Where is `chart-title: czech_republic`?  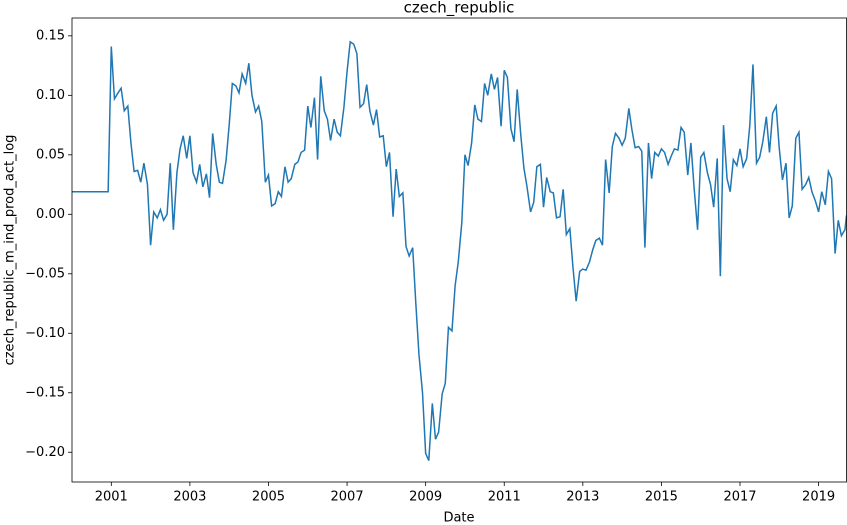
chart-title: czech_republic is located at coordinates (459, 9).